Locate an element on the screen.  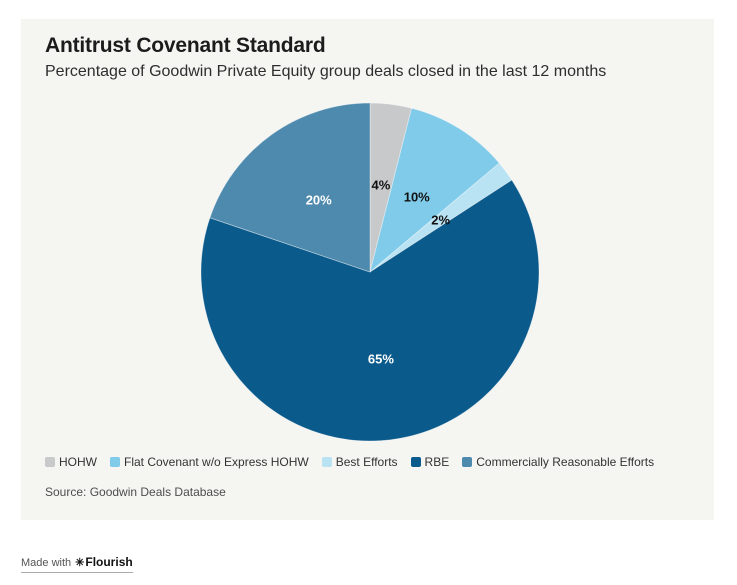
legend-label-flat-covenant-w-o-express-hohw: Flat Covenant w/o Express HOHW is located at coordinates (216, 462).